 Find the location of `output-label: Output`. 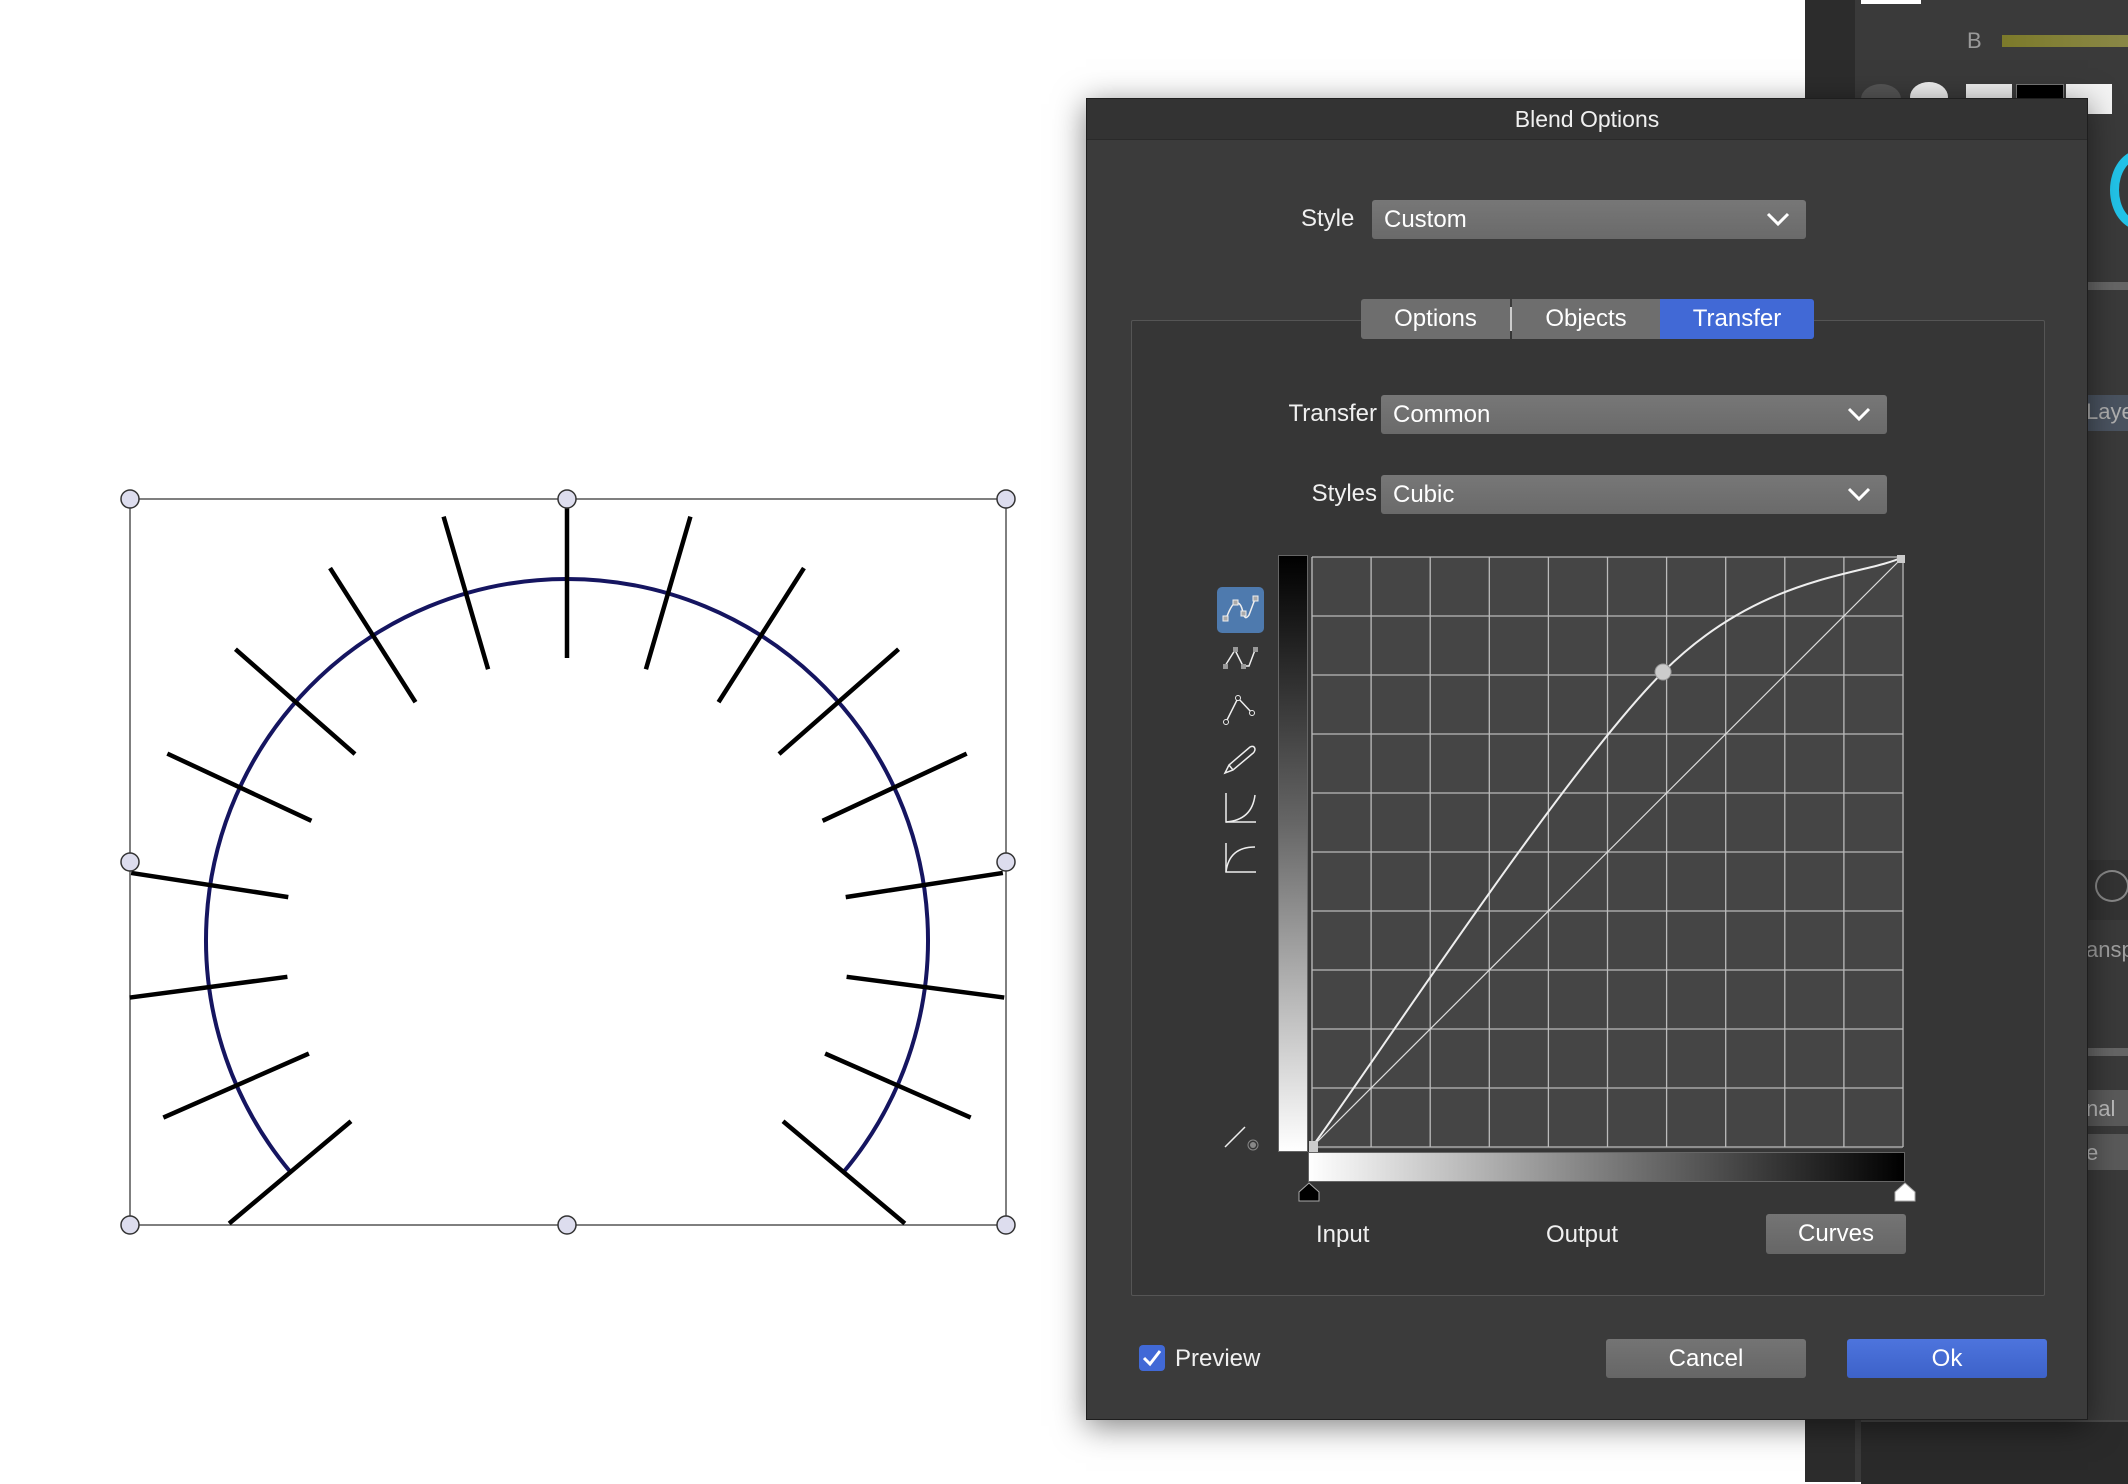

output-label: Output is located at coordinates (1582, 1234).